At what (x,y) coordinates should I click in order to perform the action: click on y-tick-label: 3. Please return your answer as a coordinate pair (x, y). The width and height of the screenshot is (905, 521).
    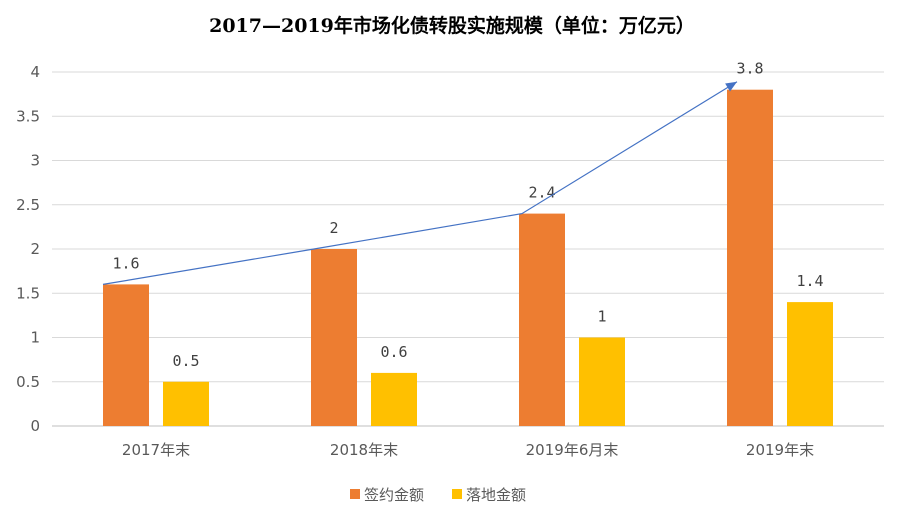
    Looking at the image, I should click on (35, 161).